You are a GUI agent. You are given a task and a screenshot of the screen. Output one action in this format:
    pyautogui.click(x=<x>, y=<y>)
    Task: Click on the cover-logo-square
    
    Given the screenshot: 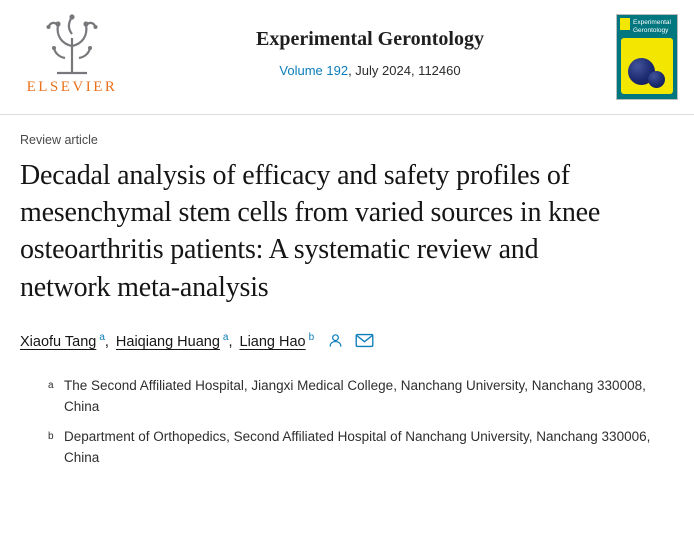 What is the action you would take?
    pyautogui.click(x=625, y=24)
    